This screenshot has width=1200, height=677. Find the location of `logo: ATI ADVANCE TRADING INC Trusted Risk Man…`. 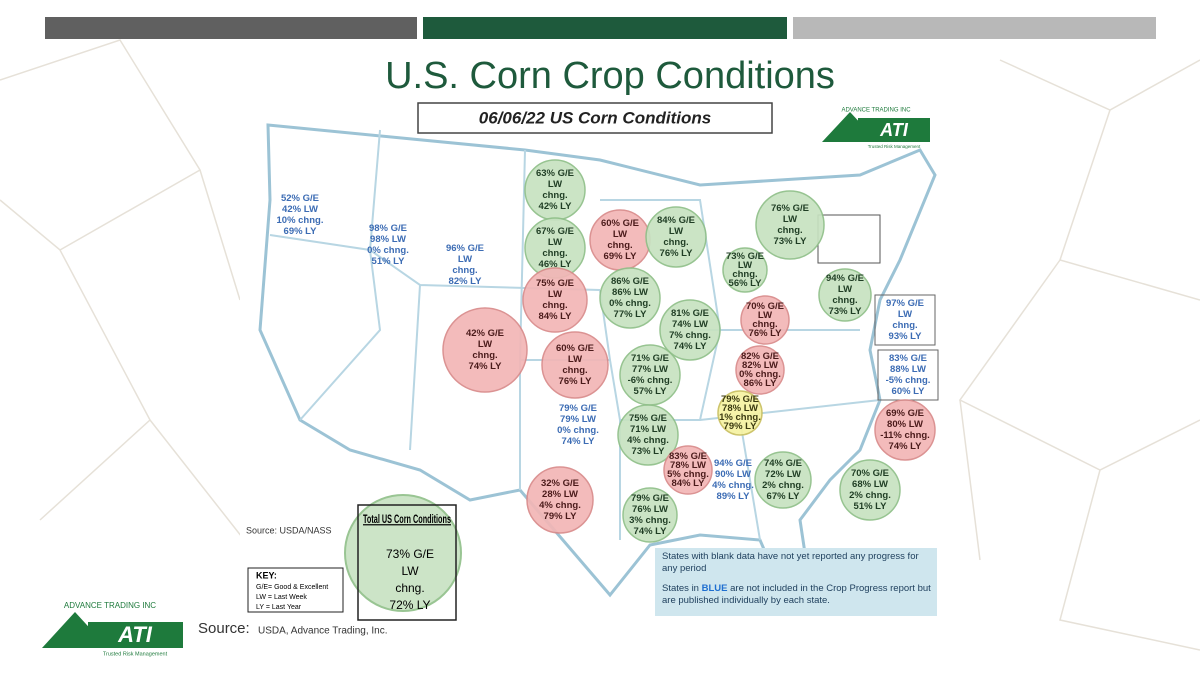

logo: ATI ADVANCE TRADING INC Trusted Risk Man… is located at coordinates (876, 128).